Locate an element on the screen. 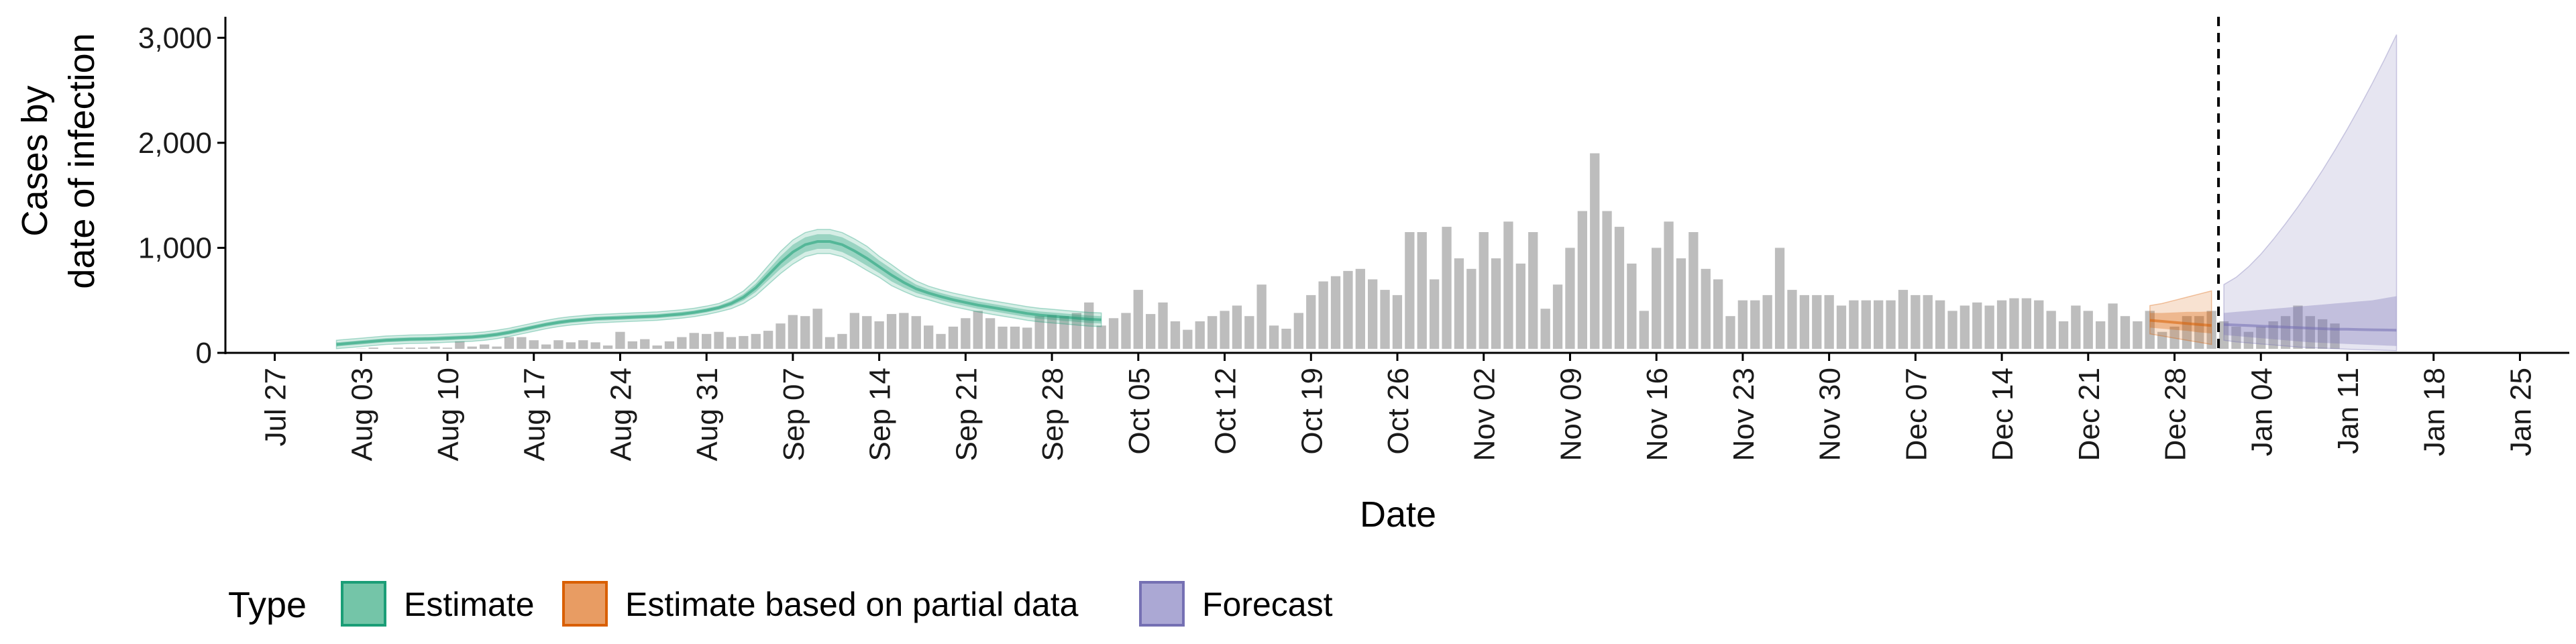 This screenshot has width=2576, height=644. x-tick-label: Jul 27 is located at coordinates (276, 407).